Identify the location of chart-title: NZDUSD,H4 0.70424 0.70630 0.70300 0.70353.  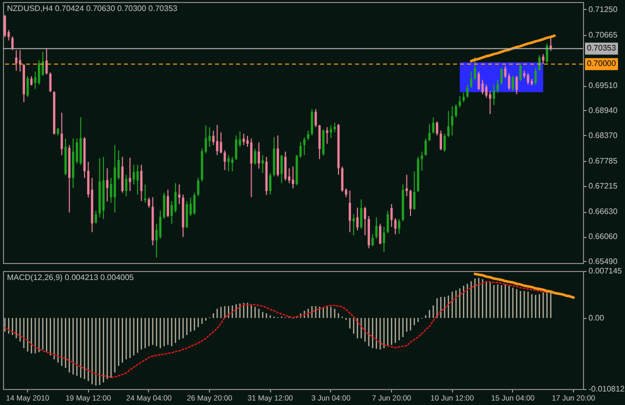
(92, 8).